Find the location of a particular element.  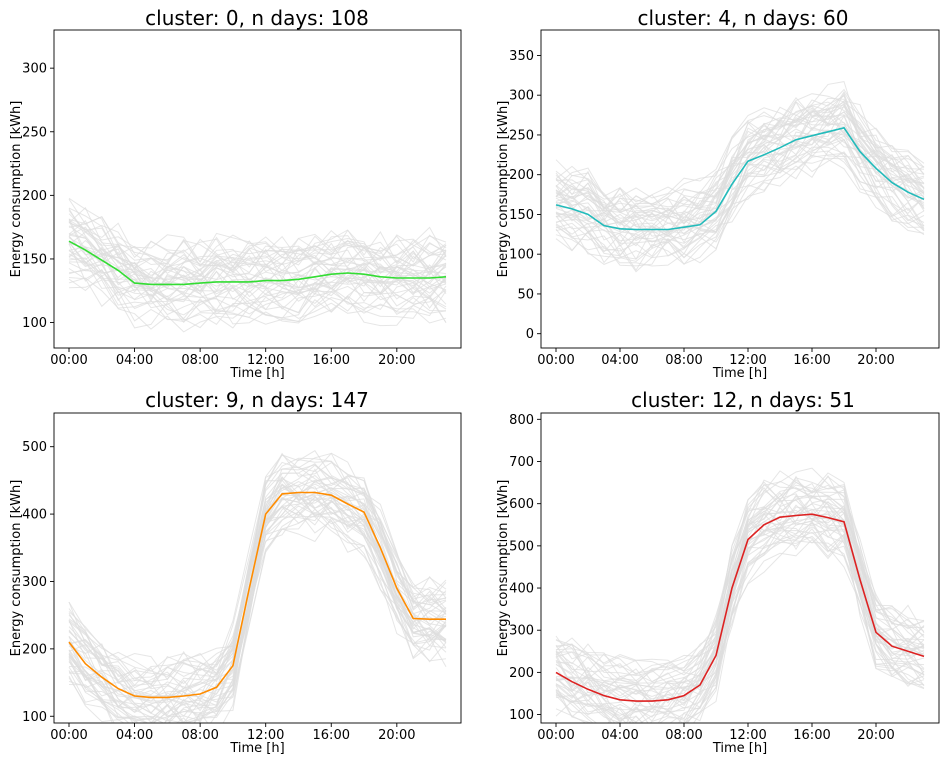

y-tick-label: 0 is located at coordinates (530, 334).